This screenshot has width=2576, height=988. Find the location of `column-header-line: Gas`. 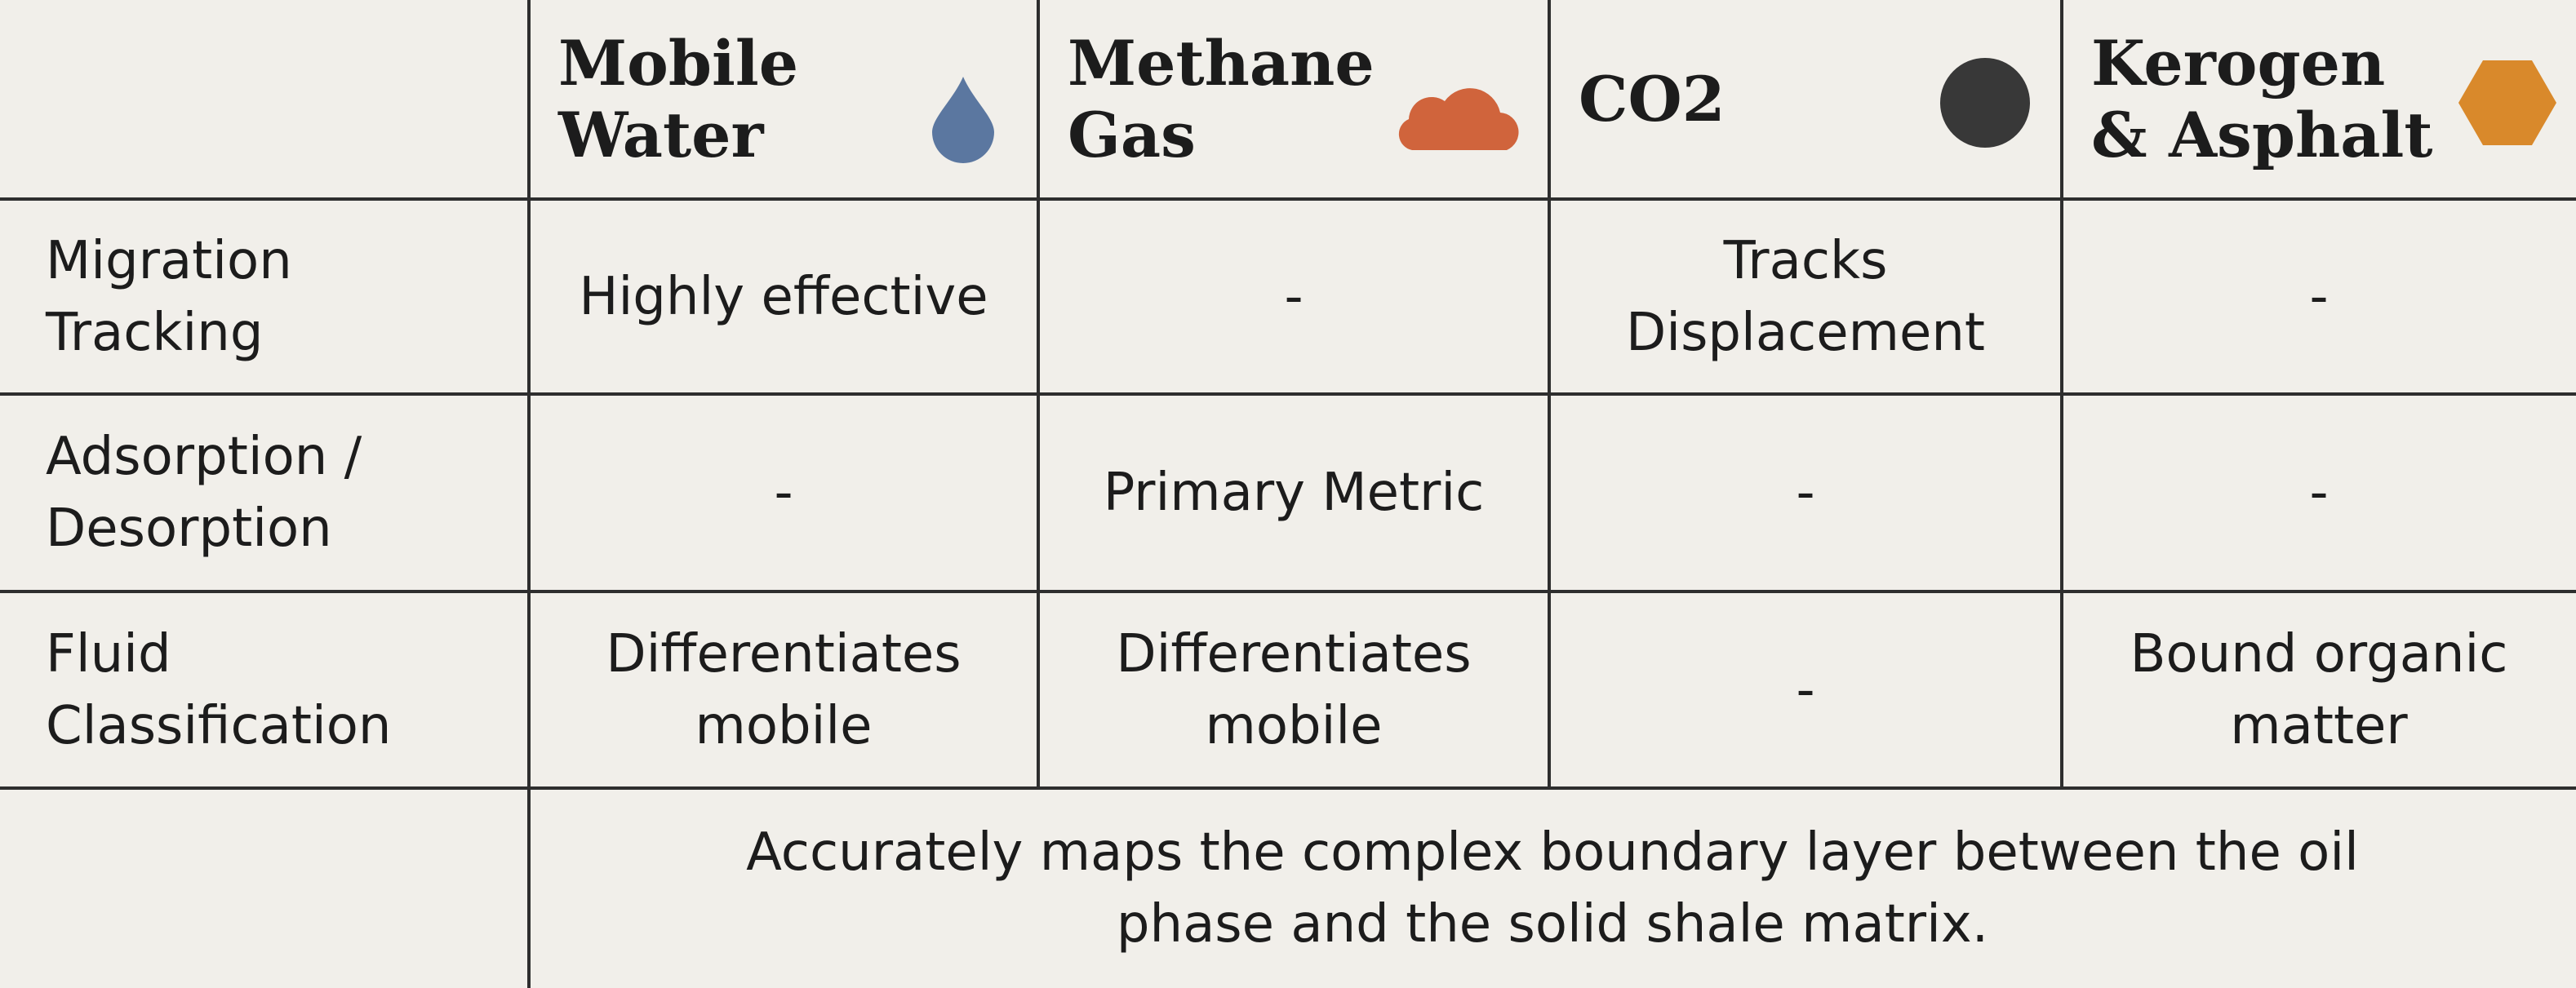

column-header-line: Gas is located at coordinates (1132, 135).